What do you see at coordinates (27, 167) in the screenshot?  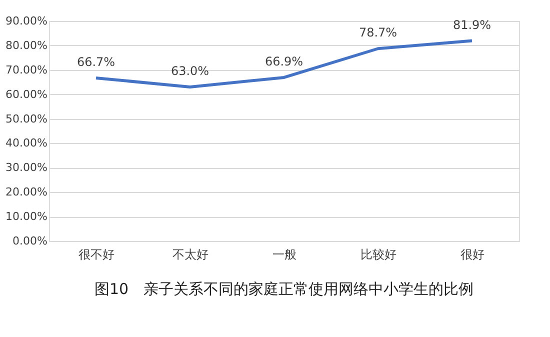 I see `y-tick-label: 30.00%` at bounding box center [27, 167].